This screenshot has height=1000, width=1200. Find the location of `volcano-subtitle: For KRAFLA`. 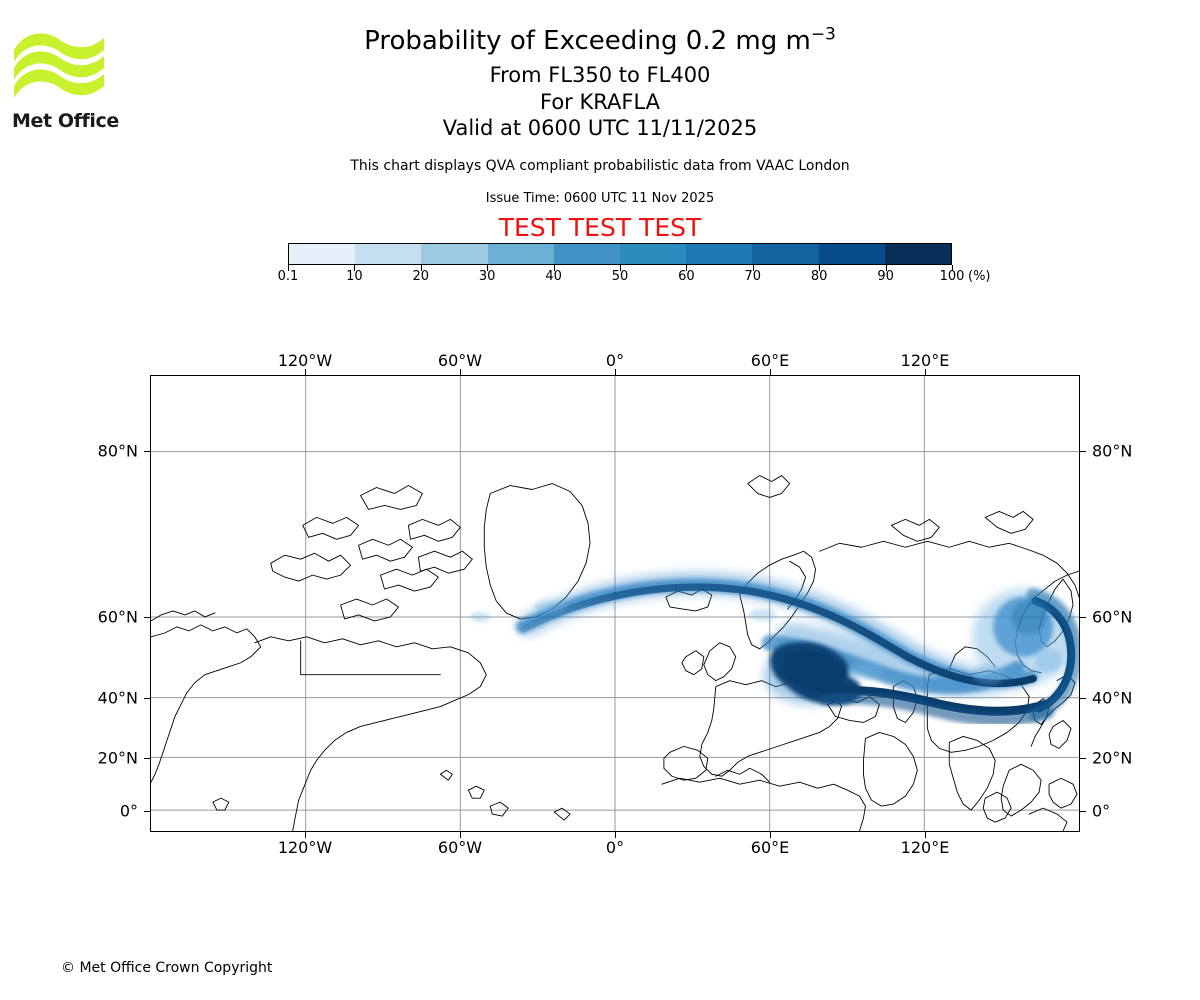

volcano-subtitle: For KRAFLA is located at coordinates (600, 102).